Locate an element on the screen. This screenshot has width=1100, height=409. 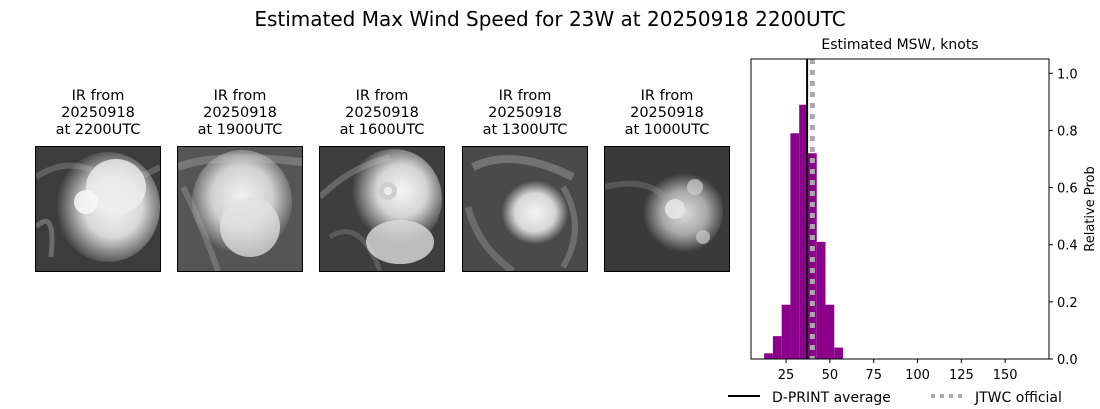
ir-panel-2200utc: IR from 20250918 at 2200UTC is located at coordinates (98, 180).